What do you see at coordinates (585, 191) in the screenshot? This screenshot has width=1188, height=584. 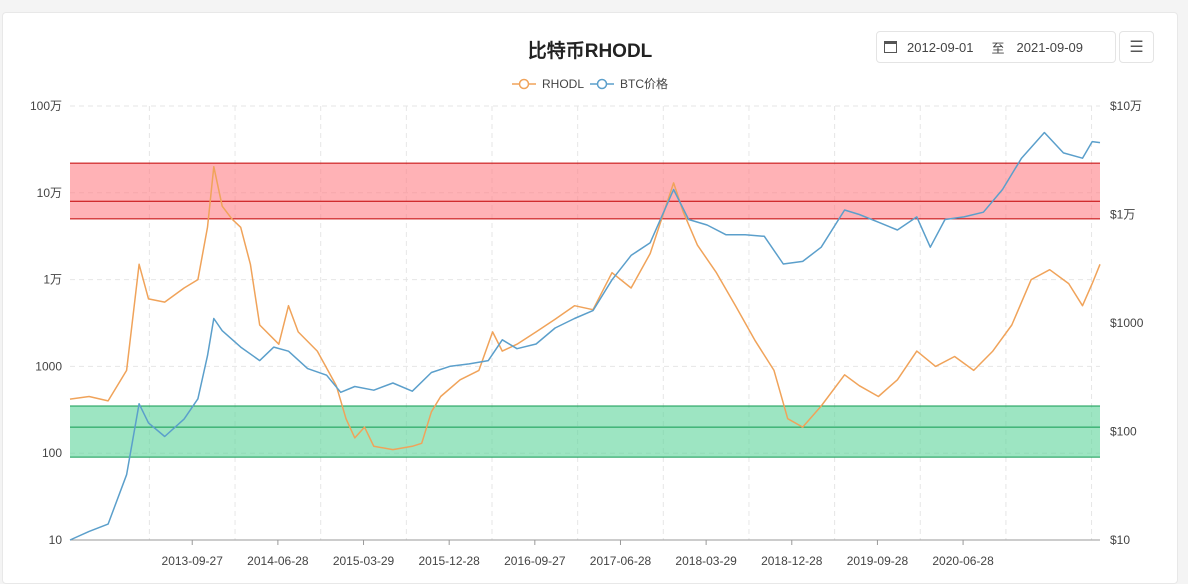 I see `red-band` at bounding box center [585, 191].